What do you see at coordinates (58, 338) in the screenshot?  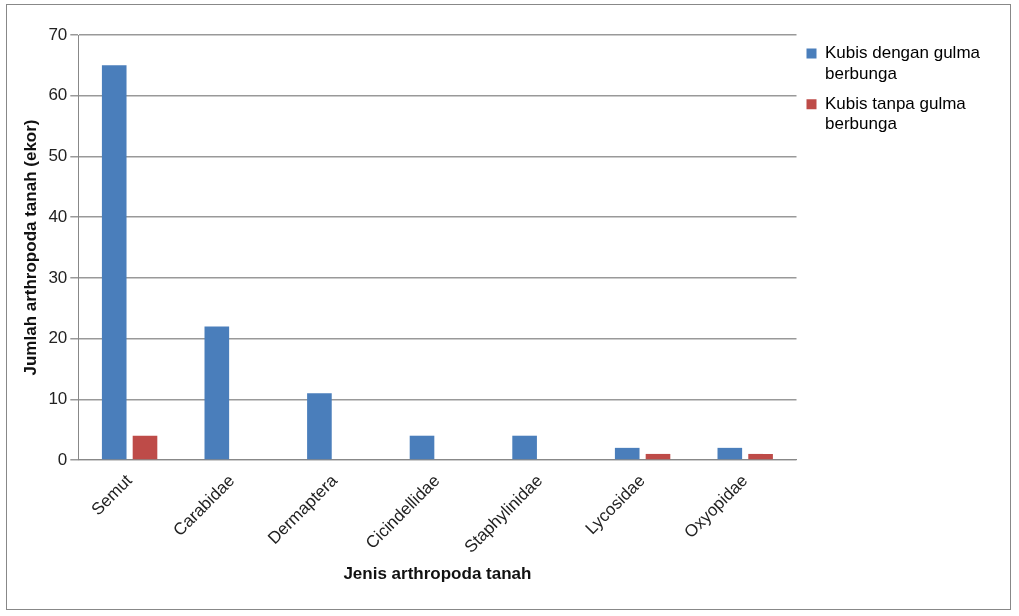 I see `y-tick-label: 20` at bounding box center [58, 338].